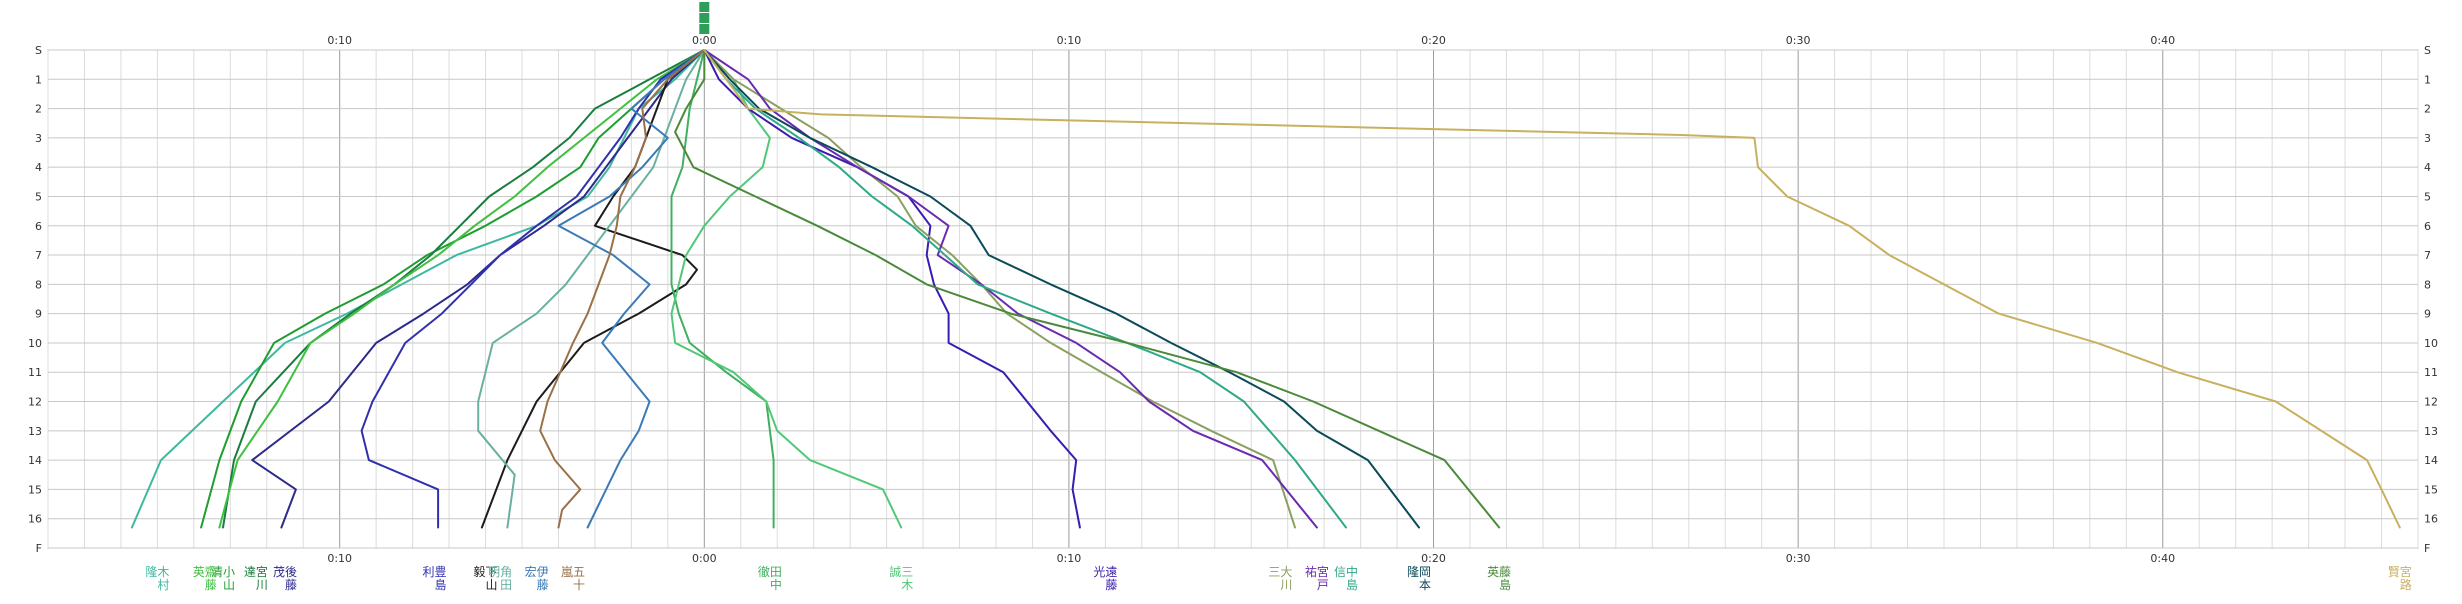  I want to click on series-name-label: 遠藤光, so click(1105, 578).